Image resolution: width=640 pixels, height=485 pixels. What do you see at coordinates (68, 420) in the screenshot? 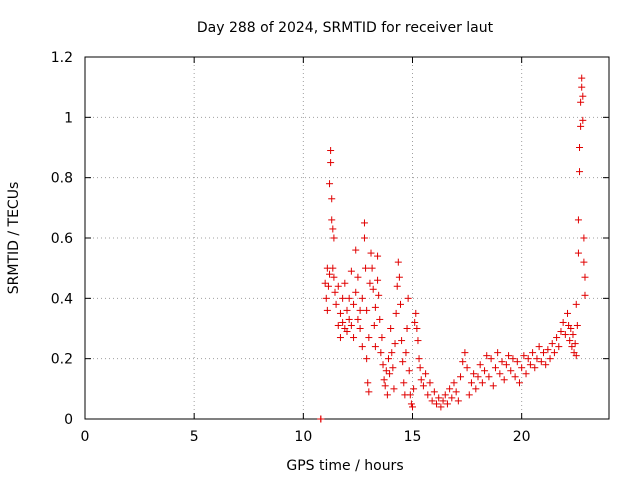
I see `y-tick-label-0: 0` at bounding box center [68, 420].